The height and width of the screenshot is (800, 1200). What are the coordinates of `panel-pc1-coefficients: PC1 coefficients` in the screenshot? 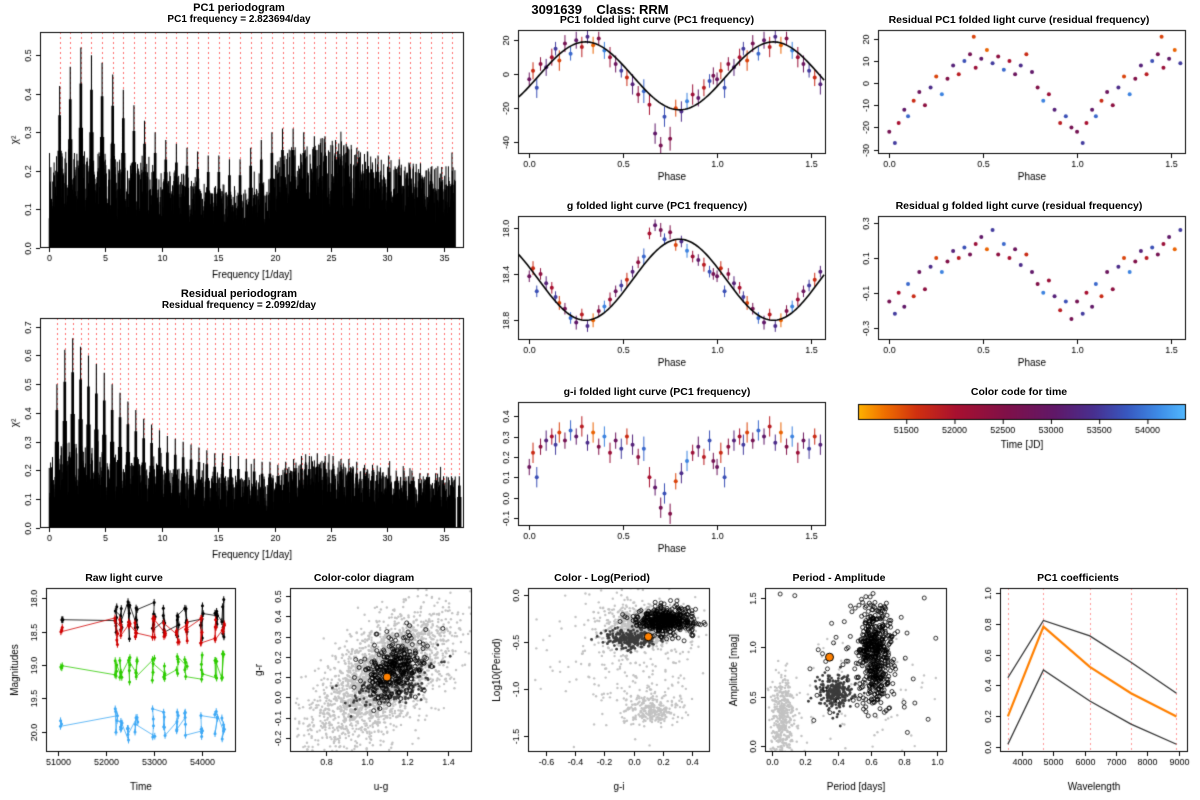 It's located at (1078, 683).